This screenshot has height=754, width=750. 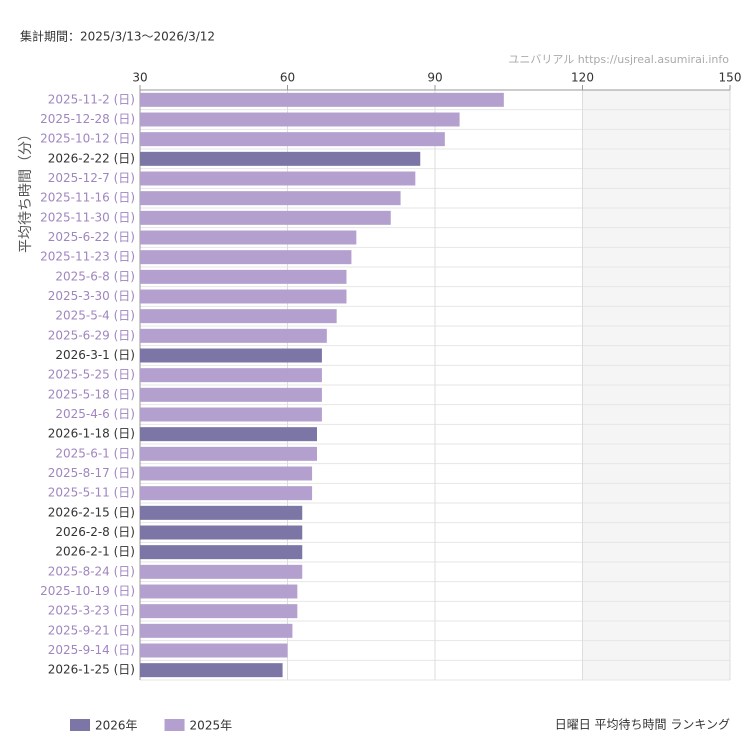 What do you see at coordinates (139, 78) in the screenshot?
I see `x-tick-label: 30` at bounding box center [139, 78].